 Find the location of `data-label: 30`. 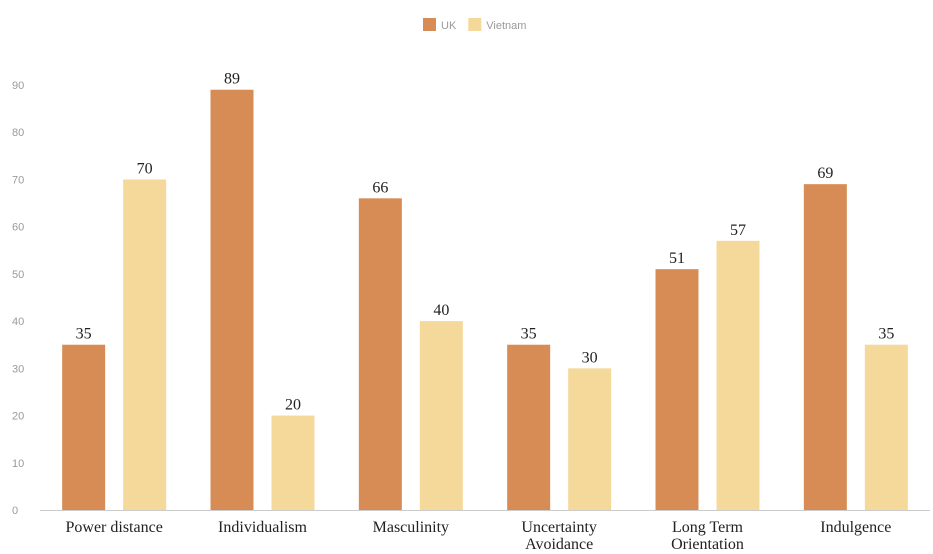

data-label: 30 is located at coordinates (590, 357).